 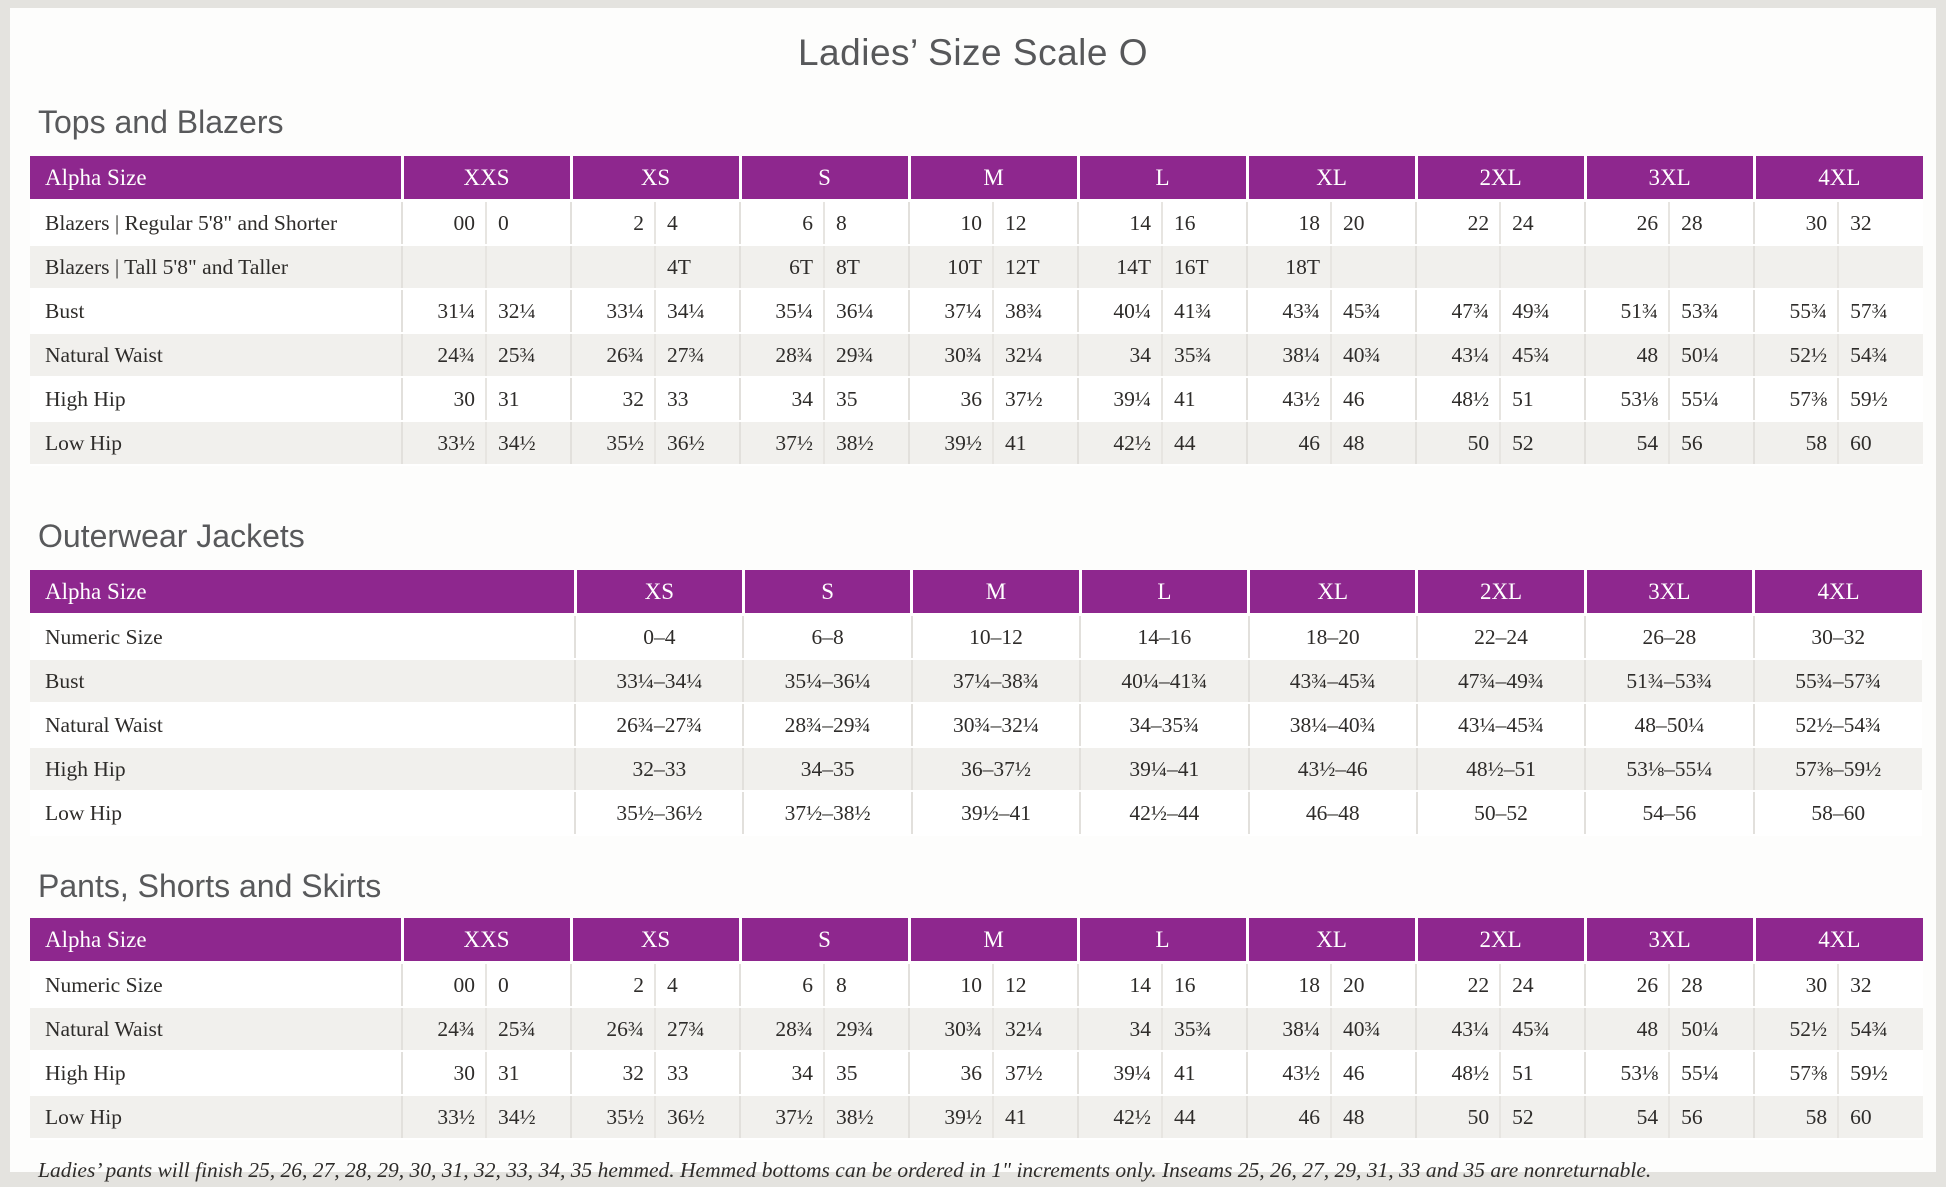 What do you see at coordinates (1289, 223) in the screenshot?
I see `size-value-cell: 18` at bounding box center [1289, 223].